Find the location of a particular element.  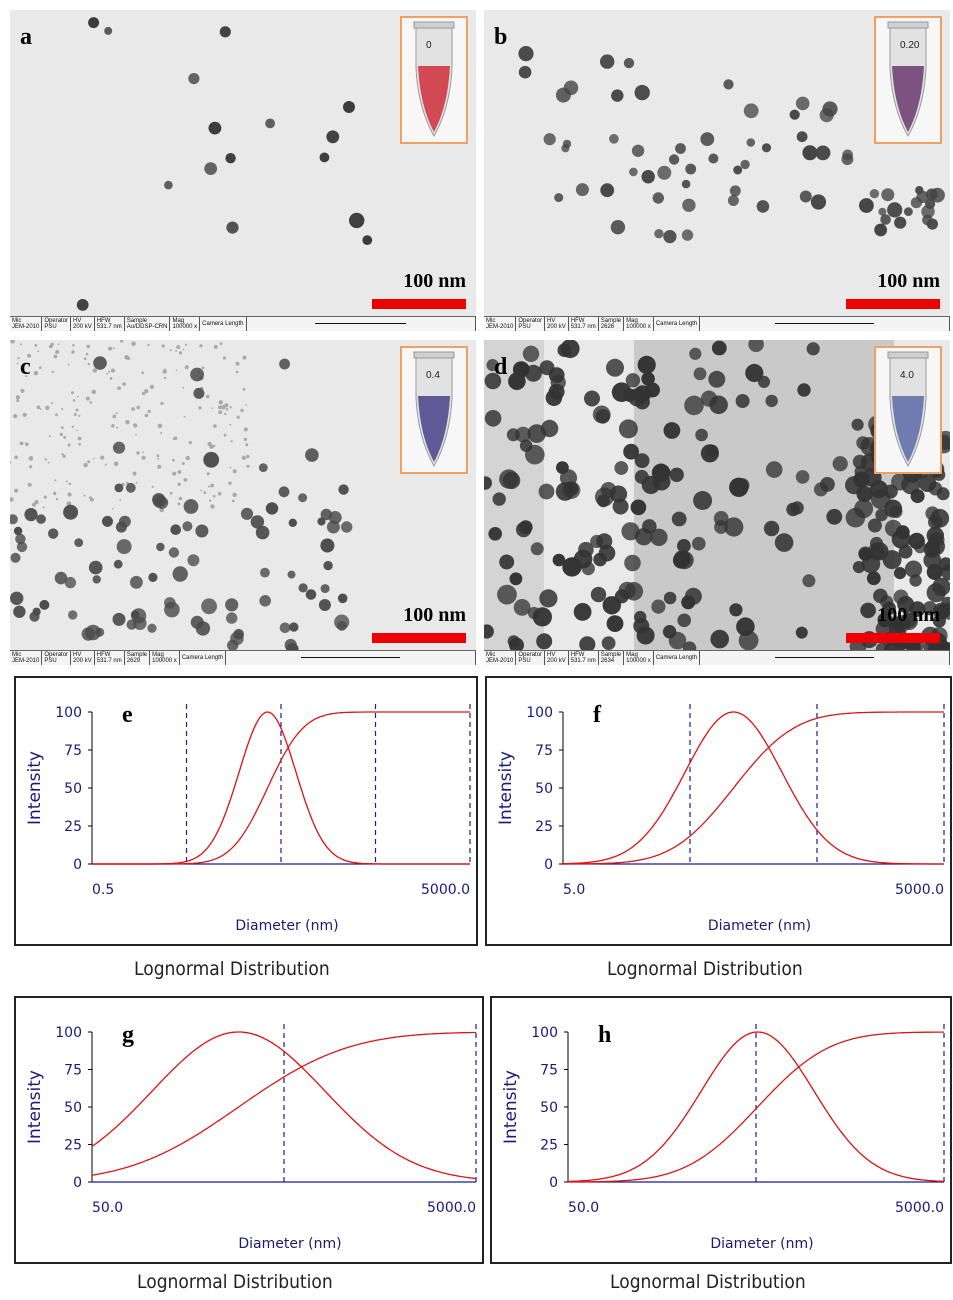

status-cell-sample: Sample 2634 is located at coordinates (612, 658).